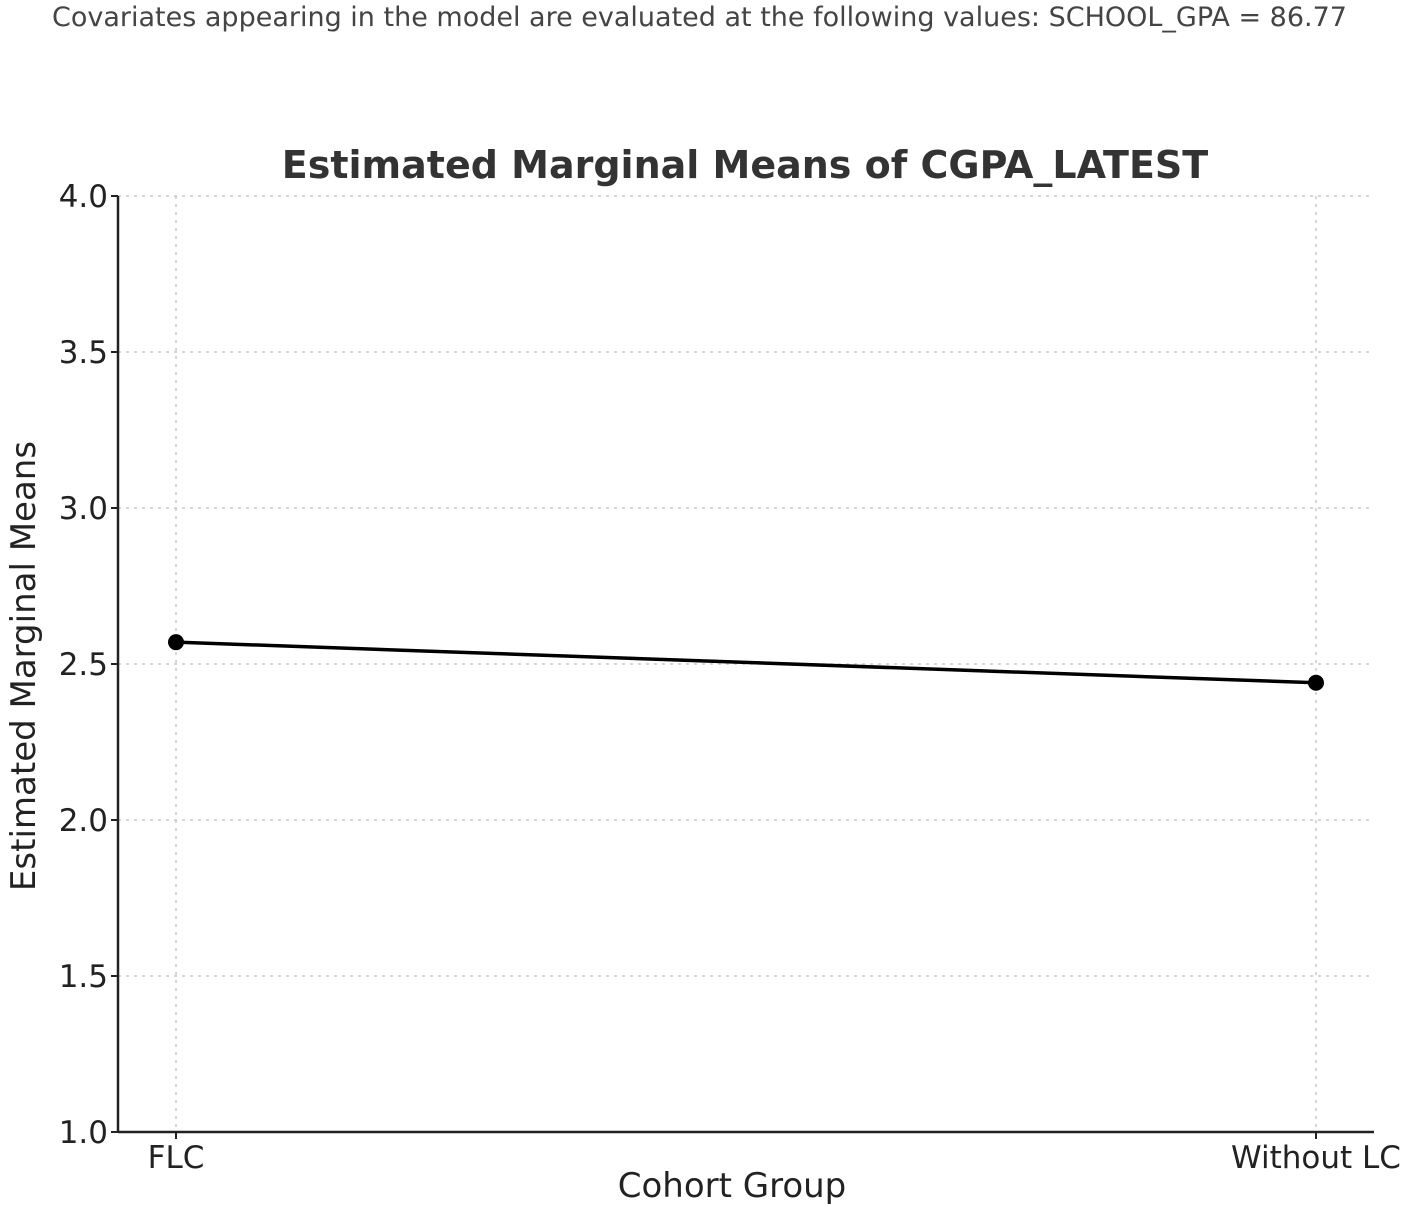  What do you see at coordinates (83, 665) in the screenshot?
I see `y-tick-label: 2.5` at bounding box center [83, 665].